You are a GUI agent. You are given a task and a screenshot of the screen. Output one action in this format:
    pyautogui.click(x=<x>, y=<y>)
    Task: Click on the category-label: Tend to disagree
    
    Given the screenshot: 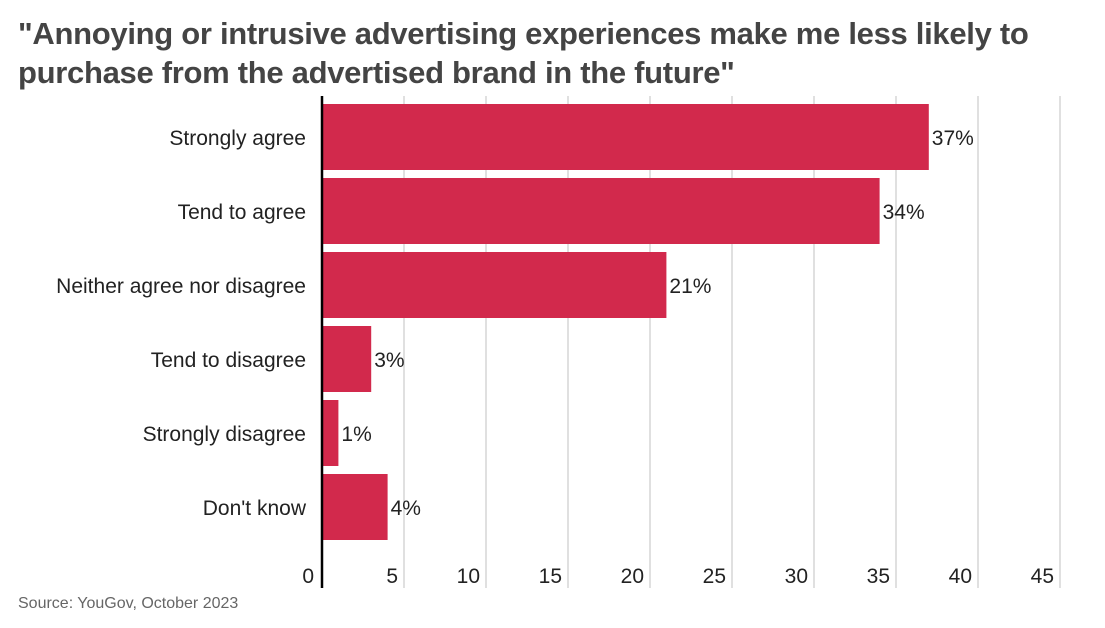 What is the action you would take?
    pyautogui.click(x=228, y=360)
    